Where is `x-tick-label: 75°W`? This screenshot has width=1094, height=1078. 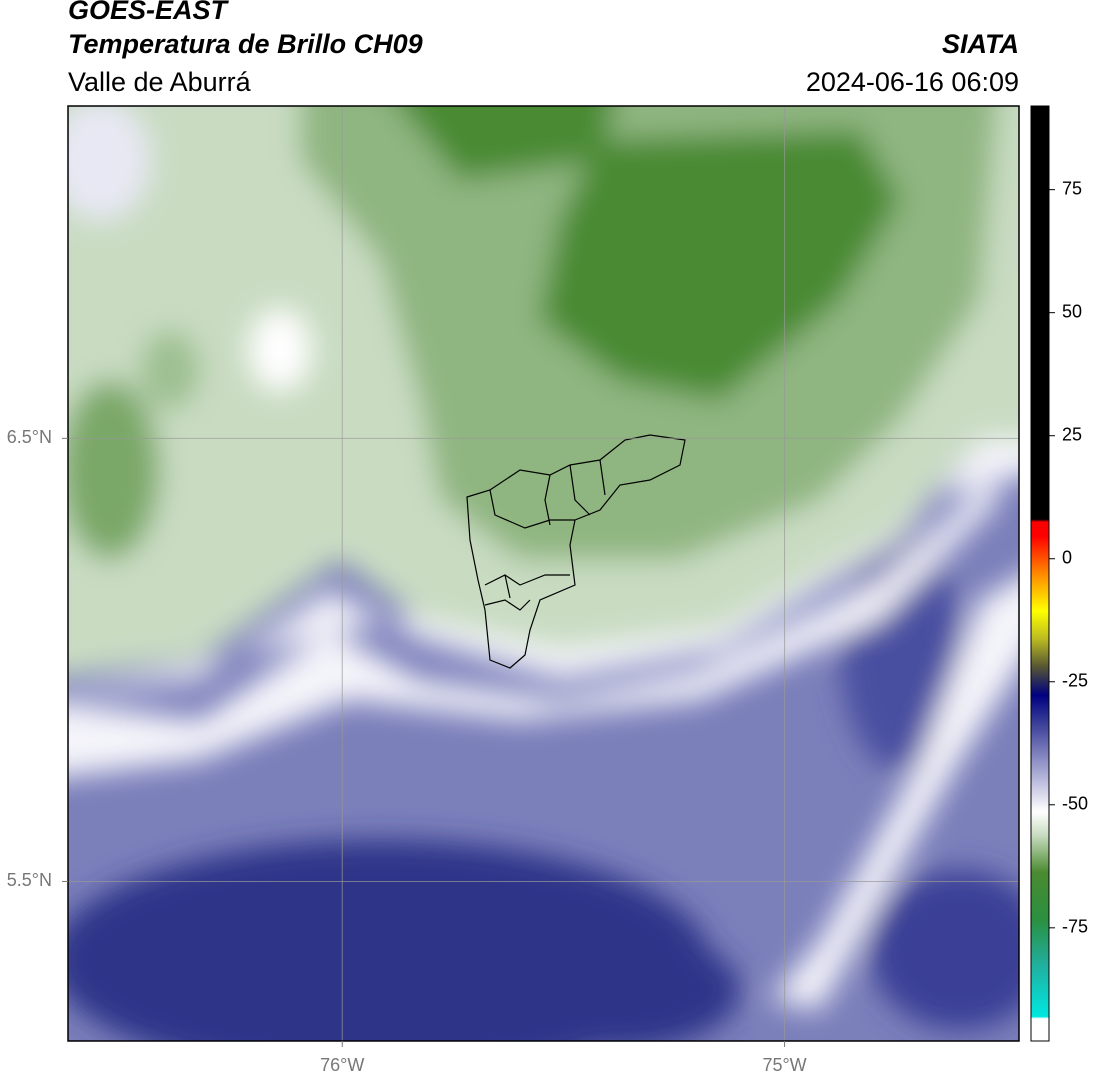 x-tick-label: 75°W is located at coordinates (784, 1065).